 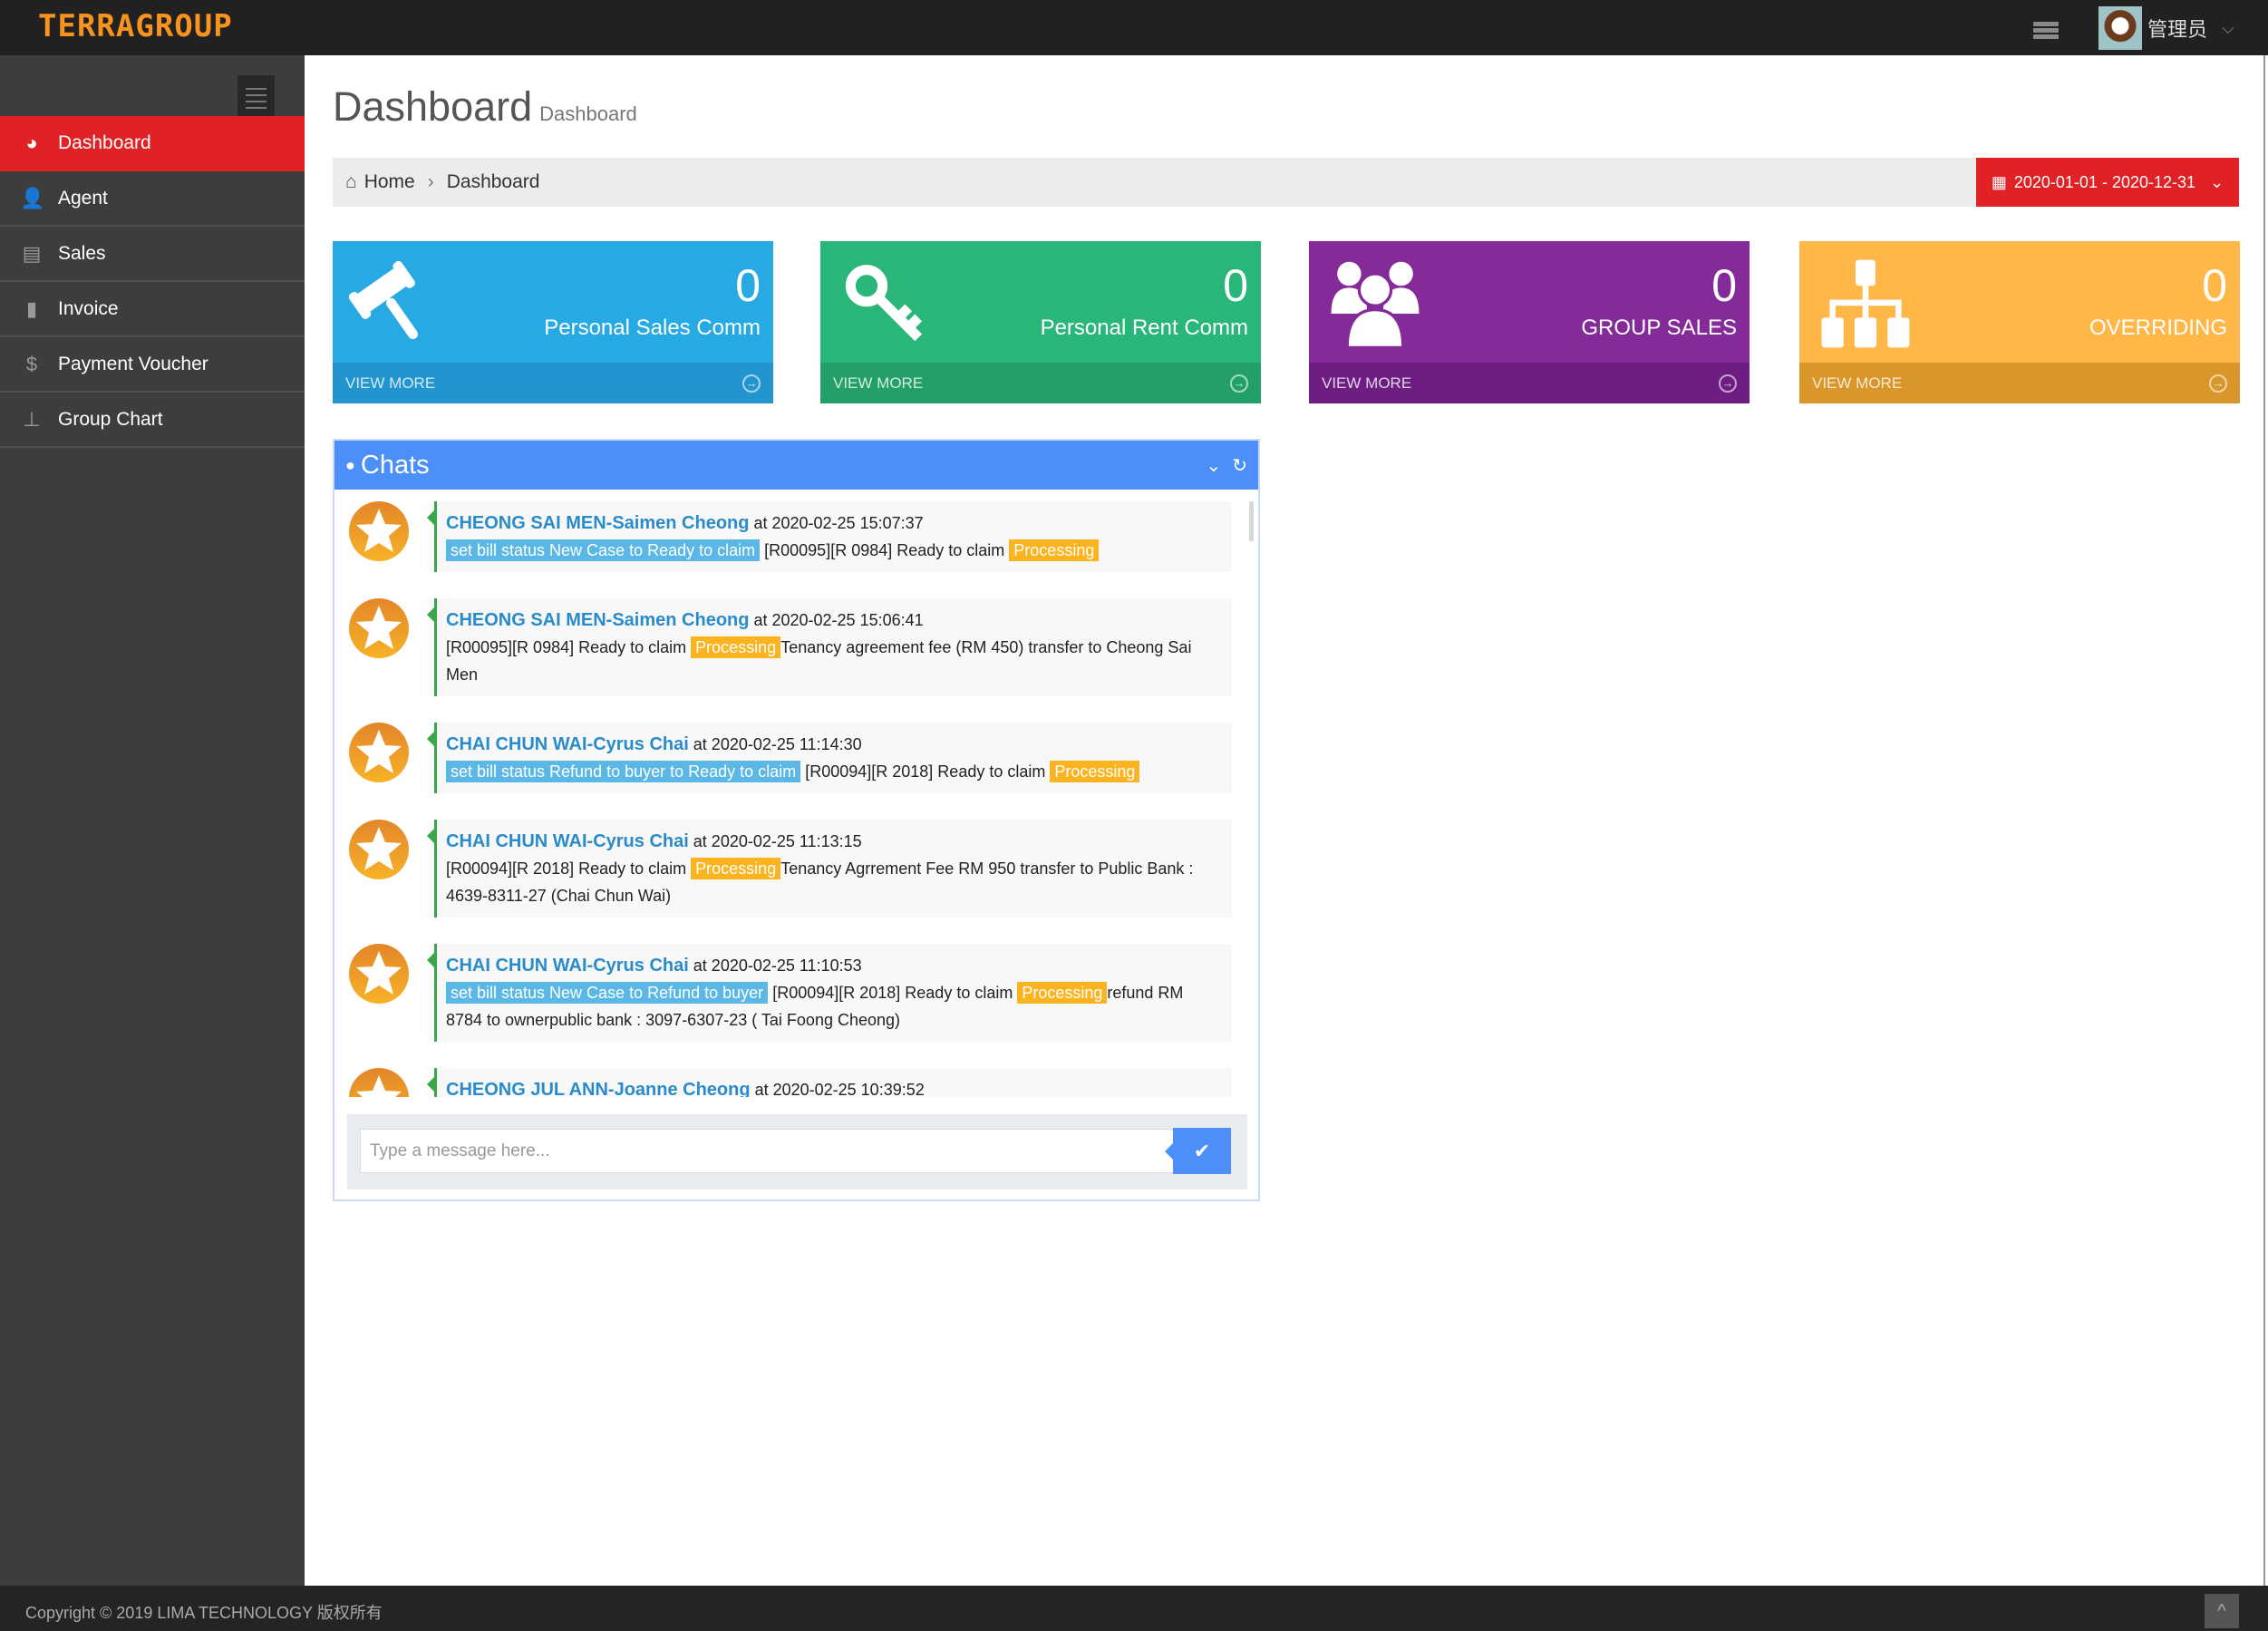 What do you see at coordinates (2020, 322) in the screenshot?
I see `stat-card: 0 OVERRIDING VIEW MORE →` at bounding box center [2020, 322].